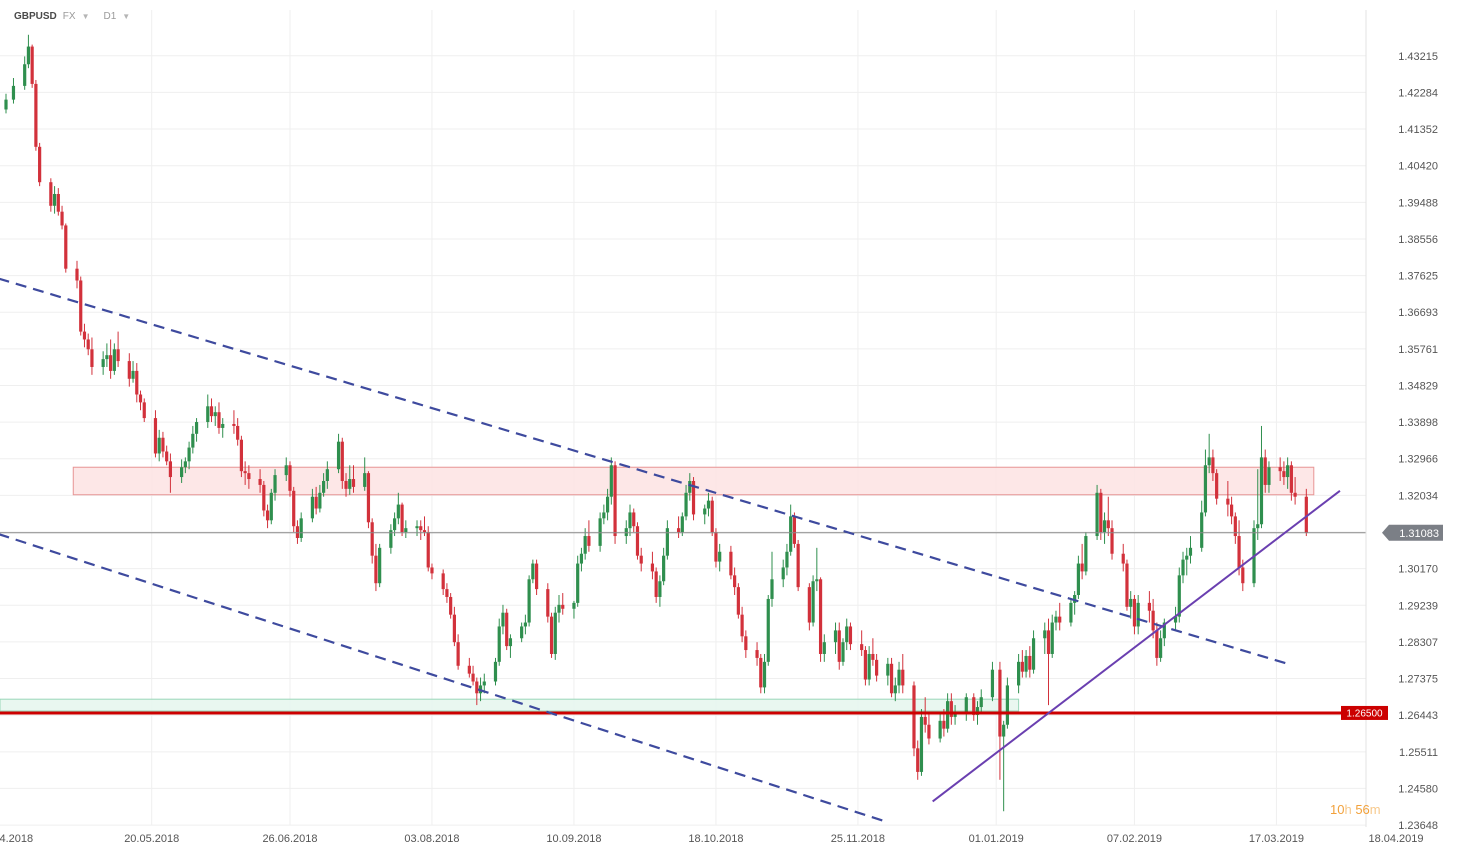 This screenshot has width=1457, height=853. Describe the element at coordinates (1355, 809) in the screenshot. I see `candle-timer: 10h 56m` at that location.